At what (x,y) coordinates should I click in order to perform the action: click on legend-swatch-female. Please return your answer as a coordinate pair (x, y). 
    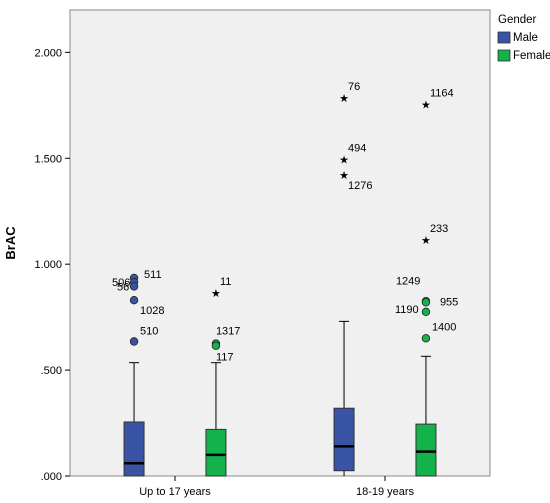
    Looking at the image, I should click on (504, 55).